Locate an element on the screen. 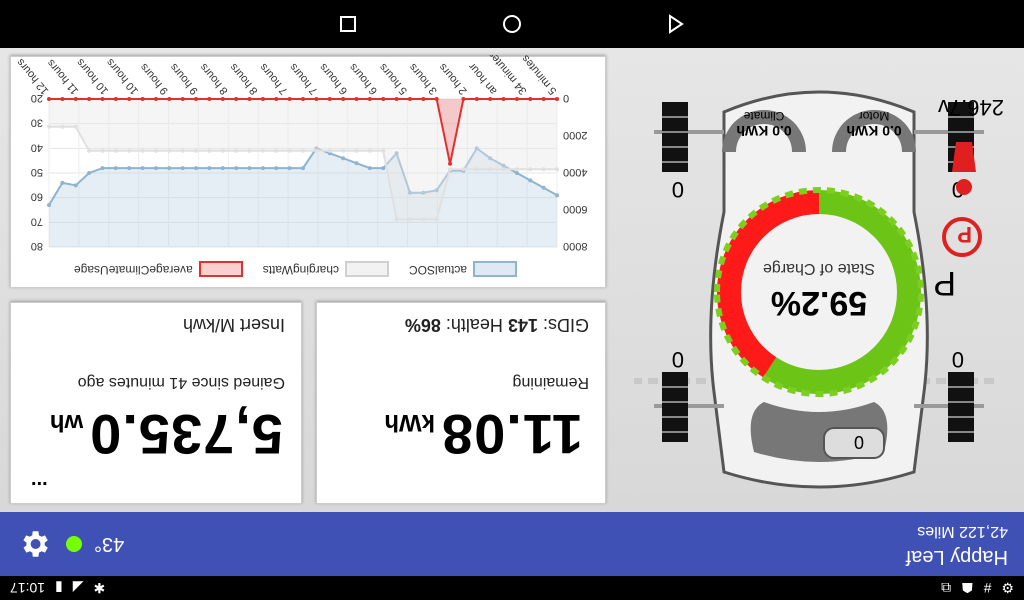 This screenshot has width=1024, height=600. tire-fr-value: 0 is located at coordinates (678, 359).